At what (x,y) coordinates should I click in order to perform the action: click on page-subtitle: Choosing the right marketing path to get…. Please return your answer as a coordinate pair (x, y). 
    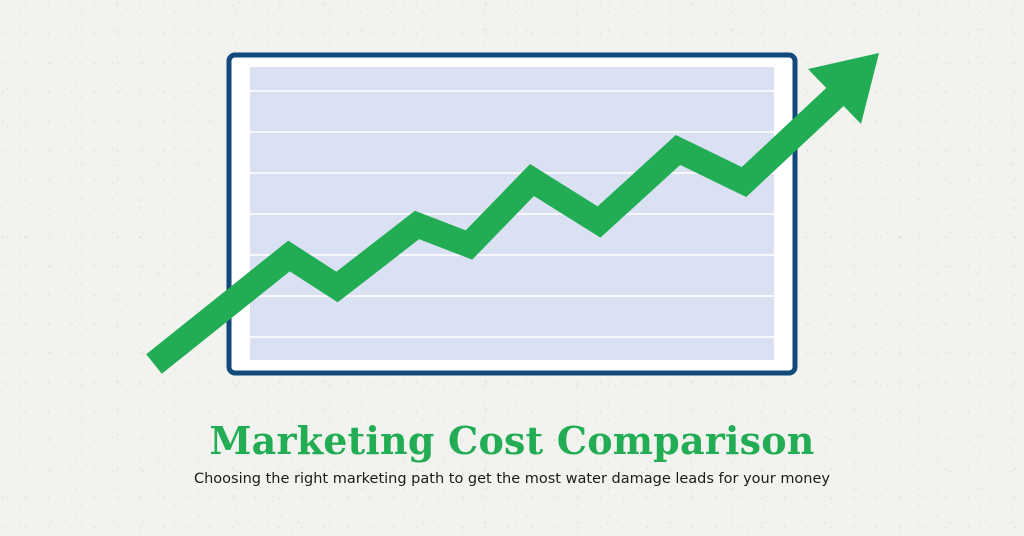
    Looking at the image, I should click on (512, 479).